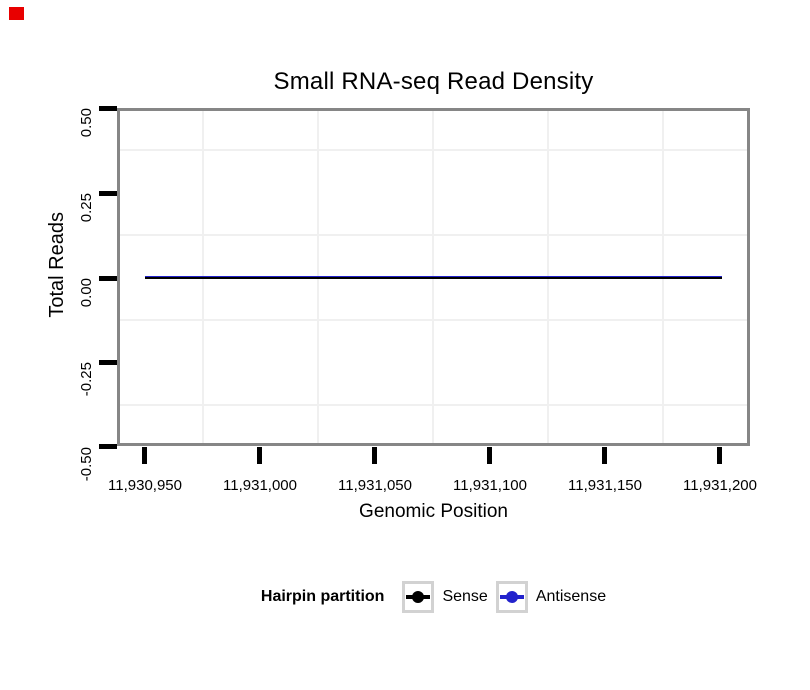 The width and height of the screenshot is (810, 690). I want to click on legend-key-antisense, so click(511, 597).